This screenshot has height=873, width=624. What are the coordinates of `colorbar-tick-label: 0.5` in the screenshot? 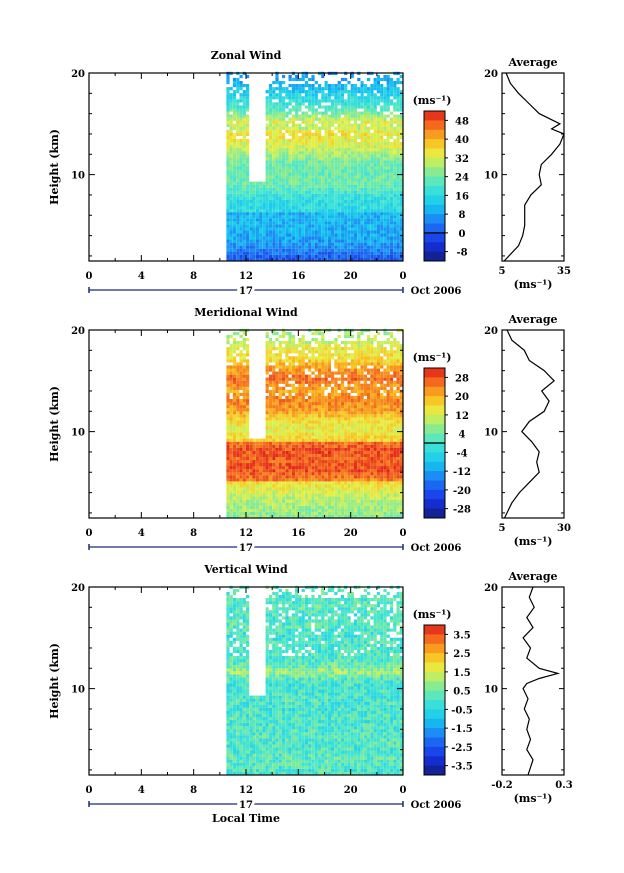 It's located at (461, 692).